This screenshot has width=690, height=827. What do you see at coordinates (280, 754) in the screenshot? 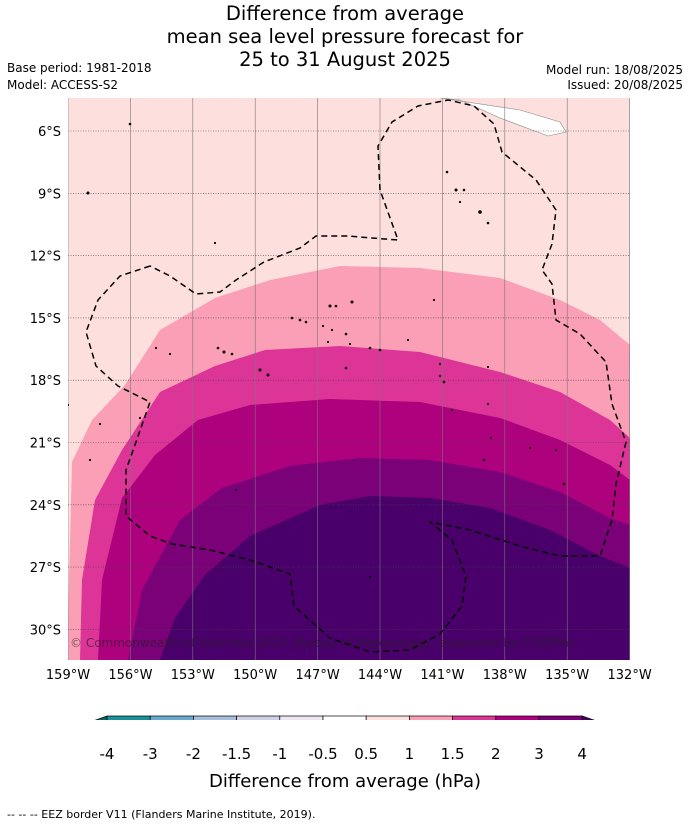
I see `colorbar-tick-label: -1` at bounding box center [280, 754].